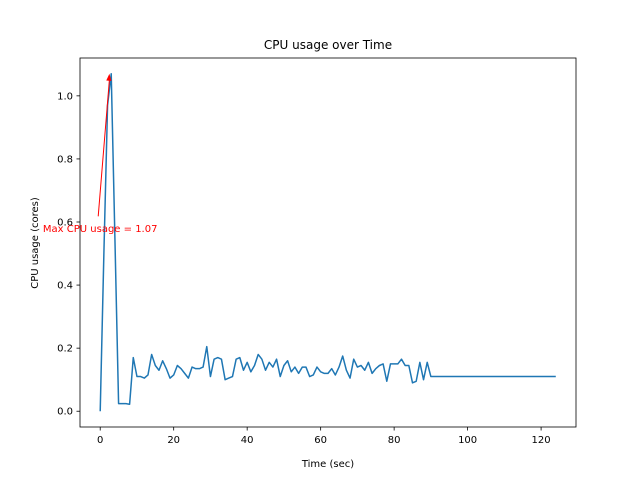  I want to click on annotation-arrow, so click(103, 148).